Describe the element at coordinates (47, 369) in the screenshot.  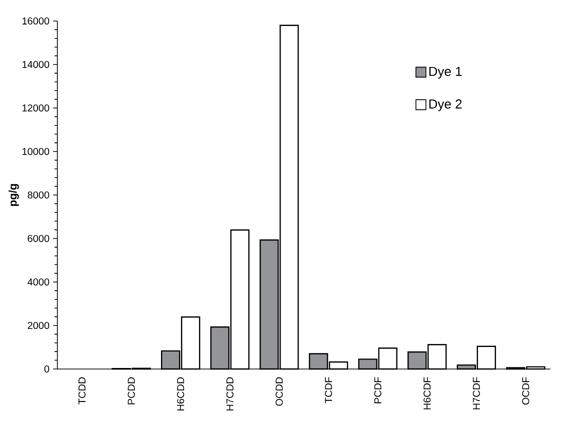
I see `y-tick-label: 0` at that location.